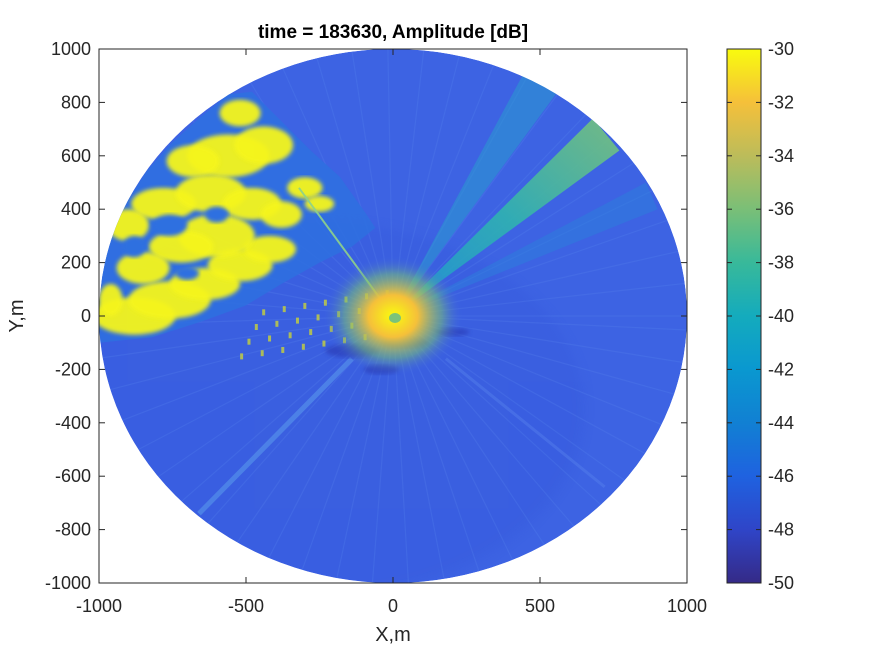 This screenshot has height=656, width=875. Describe the element at coordinates (76, 263) in the screenshot. I see `y-tick-label: 200` at that location.